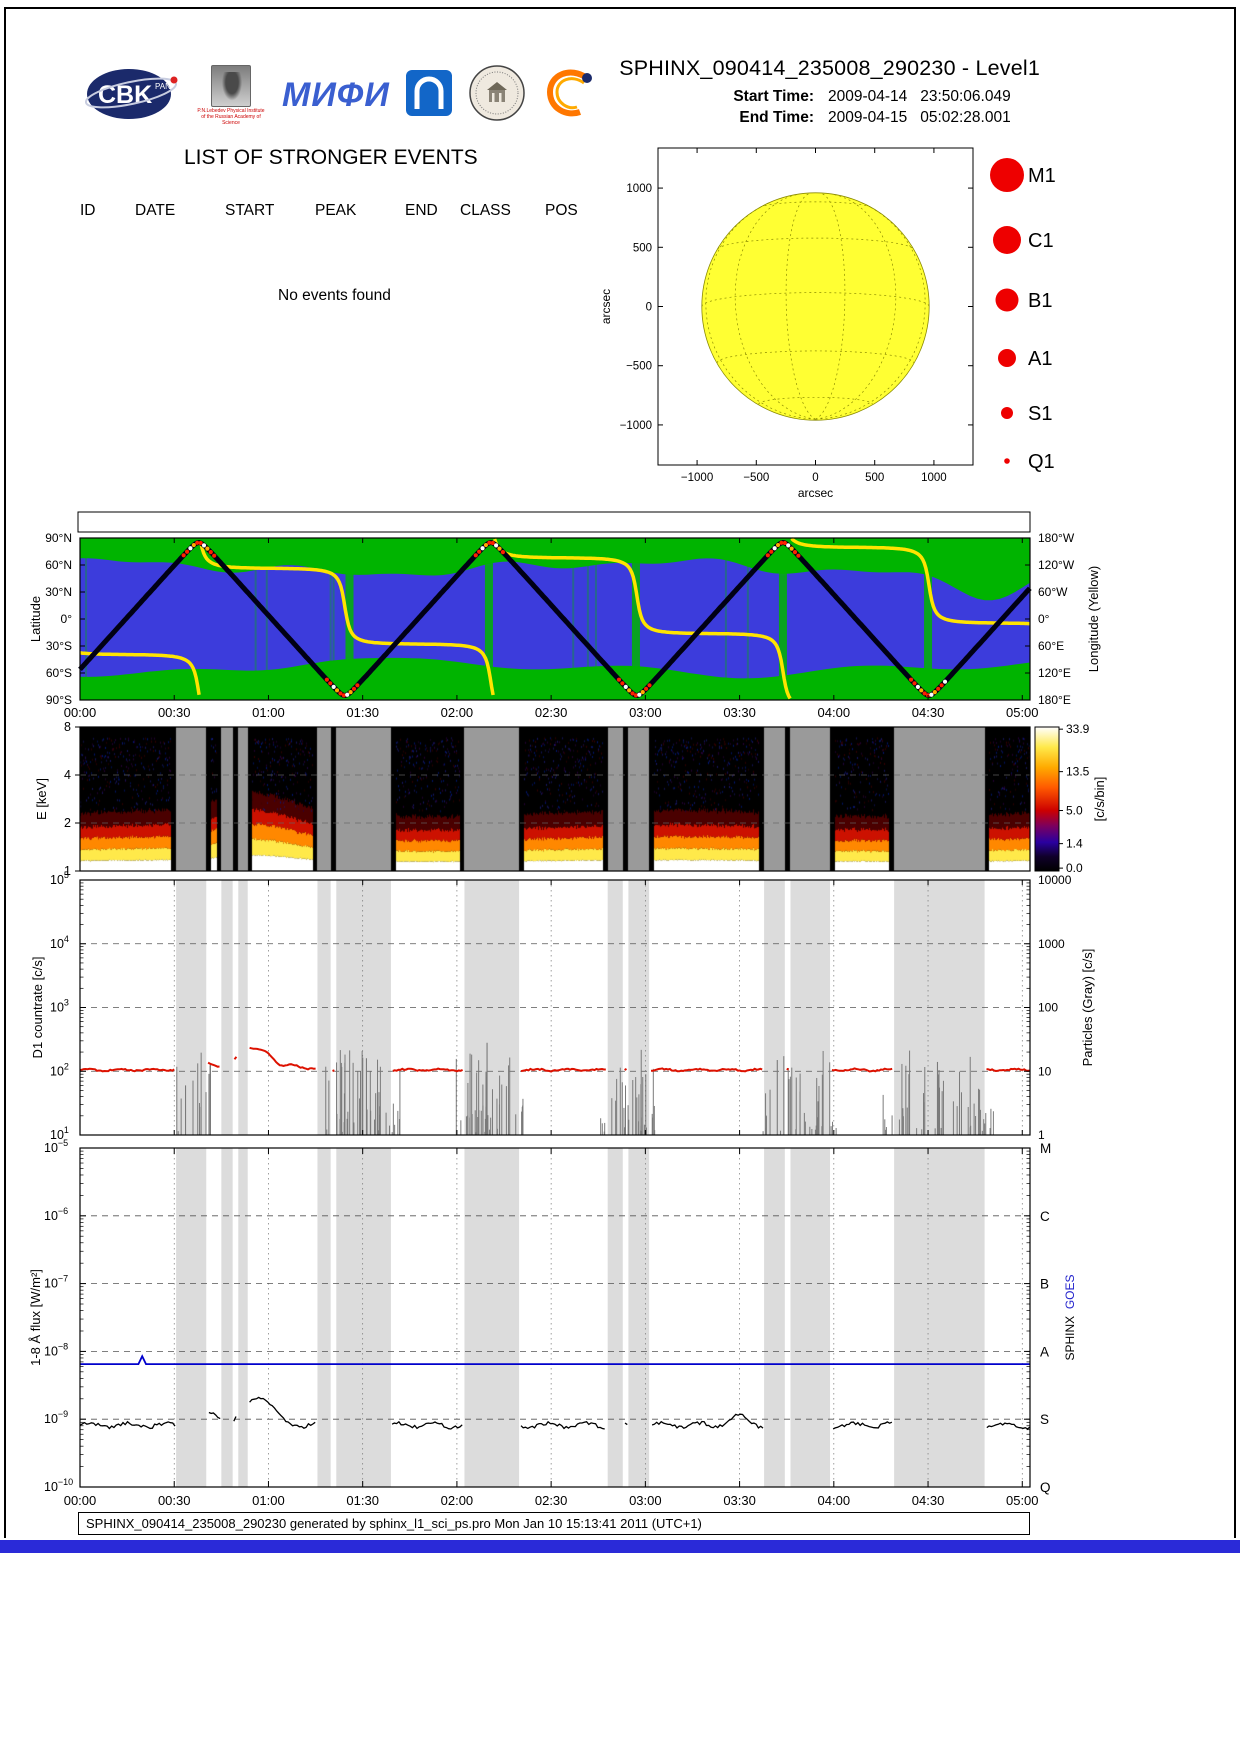 Image resolution: width=1240 pixels, height=1754 pixels. What do you see at coordinates (67, 823) in the screenshot?
I see `svg-text: 2` at bounding box center [67, 823].